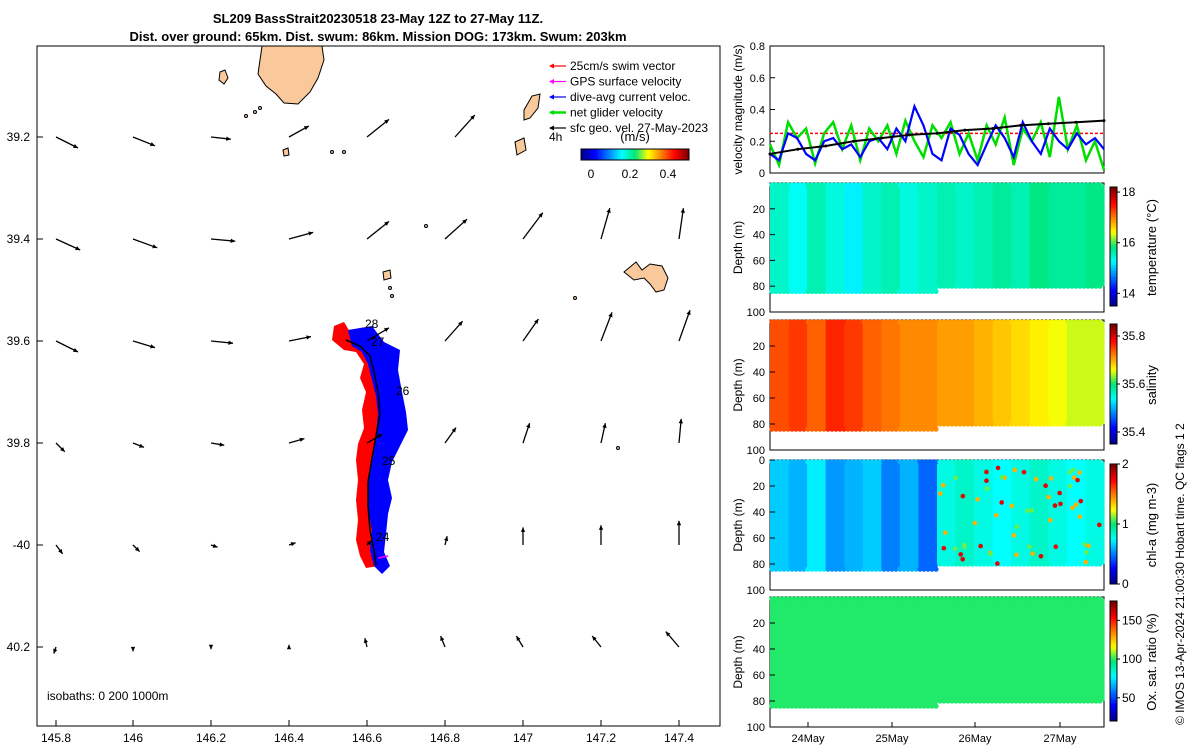 The image size is (1200, 750). What do you see at coordinates (19, 647) in the screenshot?
I see `y-tick-label: 40.2` at bounding box center [19, 647].